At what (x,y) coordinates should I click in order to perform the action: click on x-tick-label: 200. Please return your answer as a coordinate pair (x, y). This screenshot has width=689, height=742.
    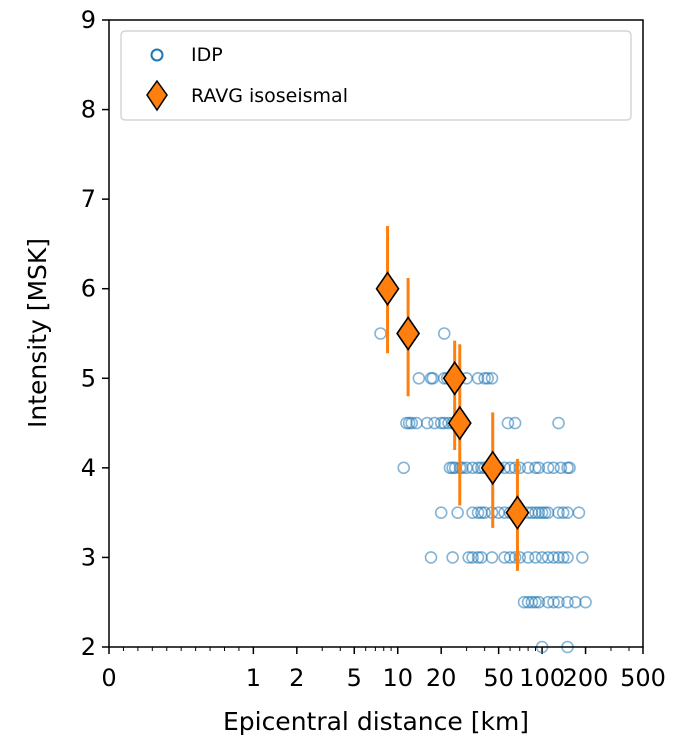
    Looking at the image, I should click on (586, 678).